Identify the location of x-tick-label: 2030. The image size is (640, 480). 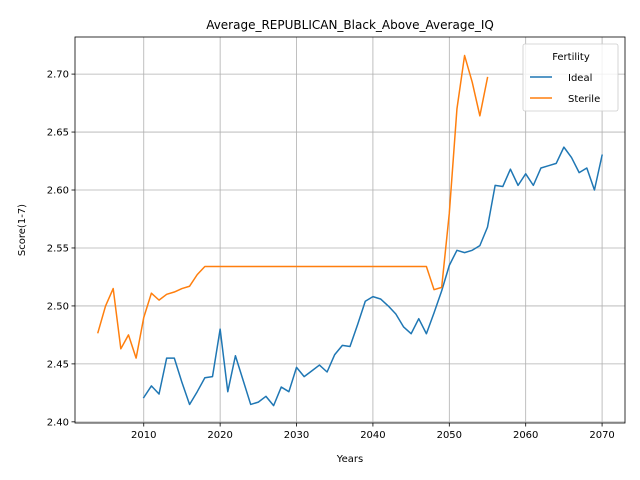
(296, 435).